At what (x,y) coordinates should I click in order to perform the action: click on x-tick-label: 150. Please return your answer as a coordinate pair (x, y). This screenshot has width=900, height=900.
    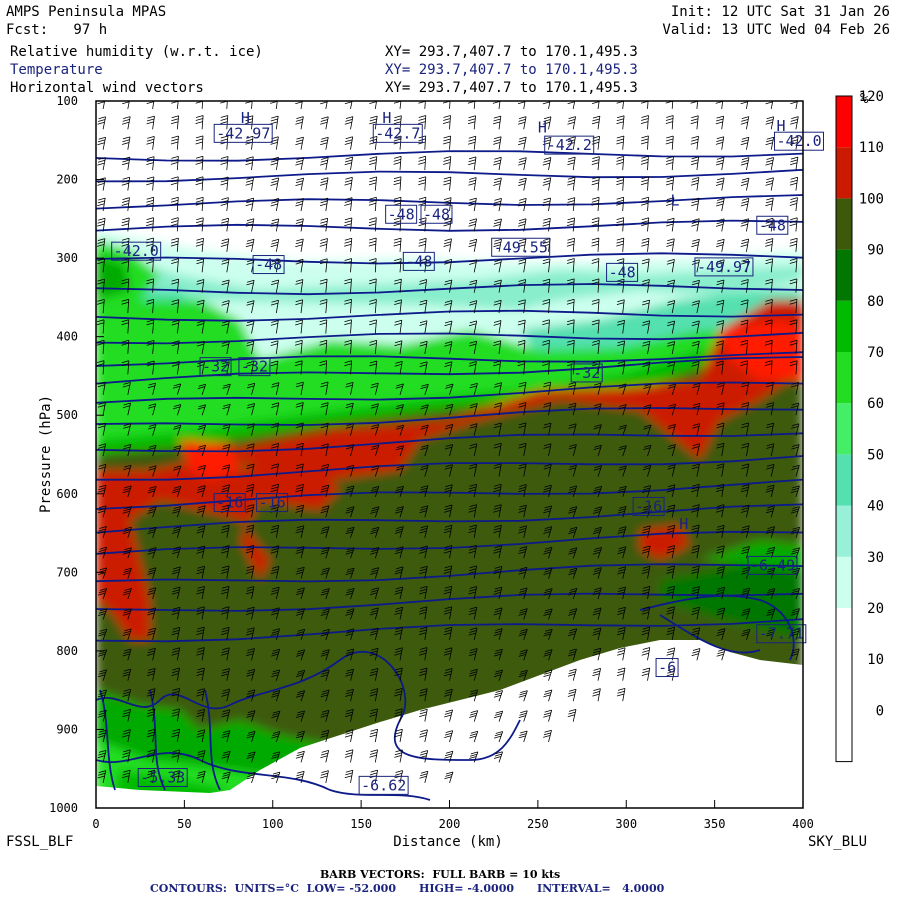
    Looking at the image, I should click on (361, 824).